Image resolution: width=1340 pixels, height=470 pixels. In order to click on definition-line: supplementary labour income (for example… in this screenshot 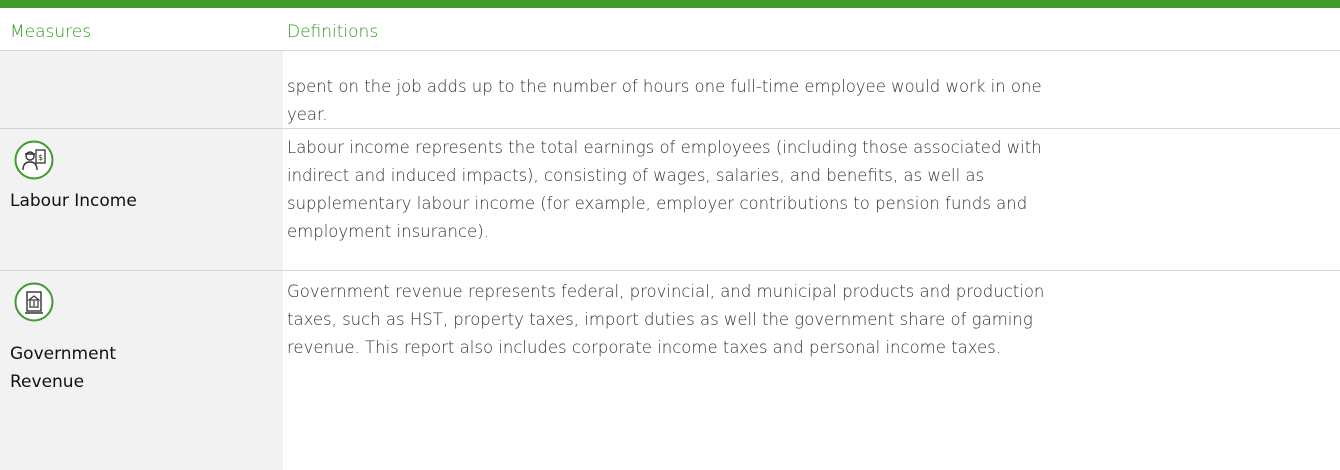, I will do `click(657, 203)`.